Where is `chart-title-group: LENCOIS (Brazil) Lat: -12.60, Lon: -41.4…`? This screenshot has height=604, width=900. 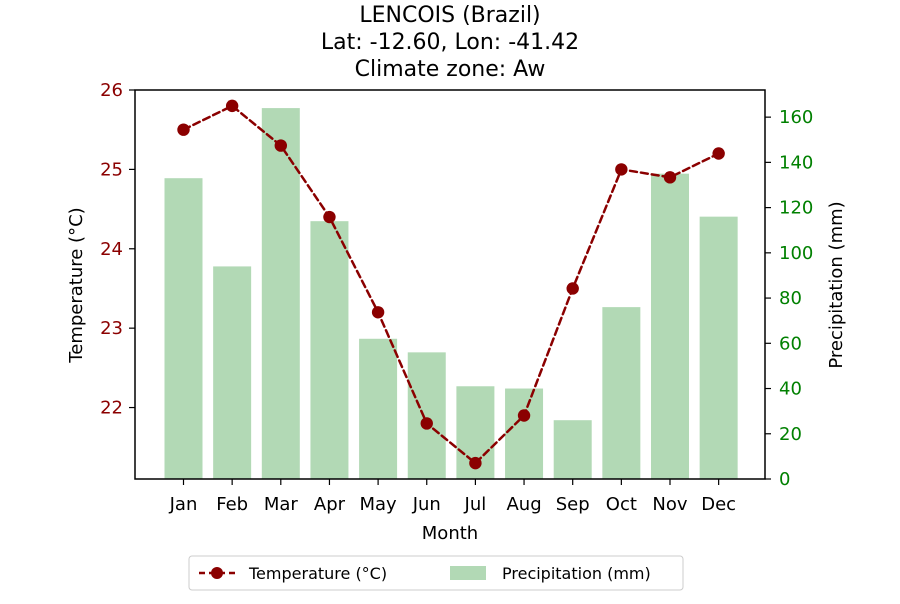 chart-title-group: LENCOIS (Brazil) Lat: -12.60, Lon: -41.4… is located at coordinates (450, 42).